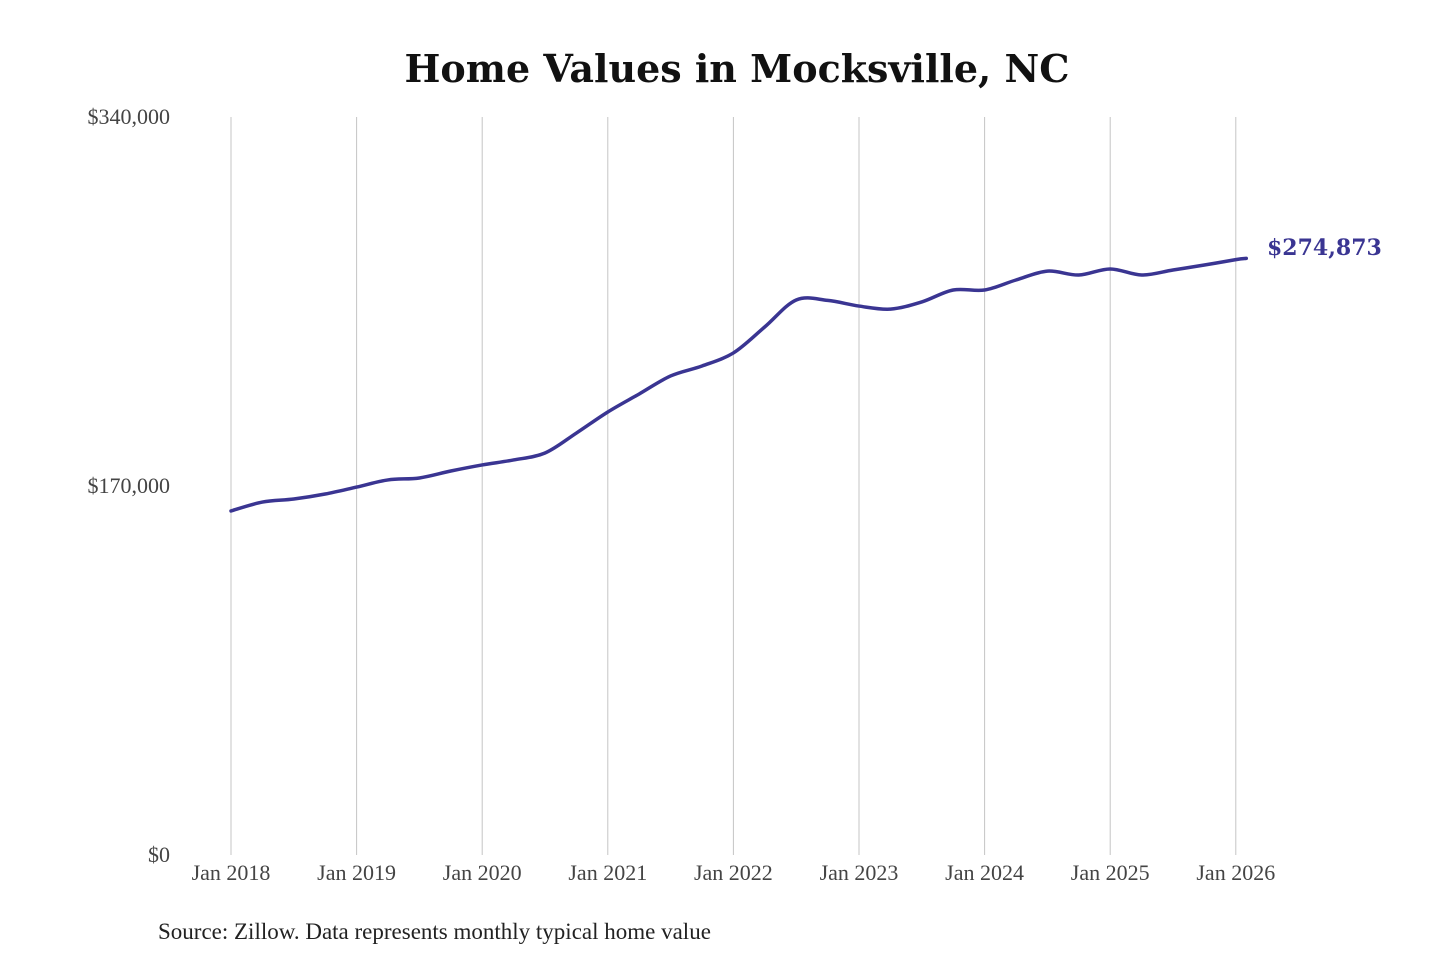  Describe the element at coordinates (859, 872) in the screenshot. I see `x-tick-label: Jan 2023` at that location.